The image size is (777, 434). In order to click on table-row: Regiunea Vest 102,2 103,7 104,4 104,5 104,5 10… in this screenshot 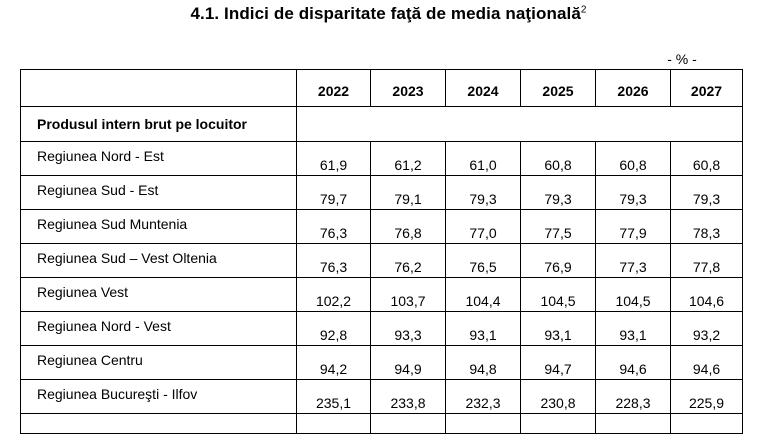, I will do `click(381, 294)`.